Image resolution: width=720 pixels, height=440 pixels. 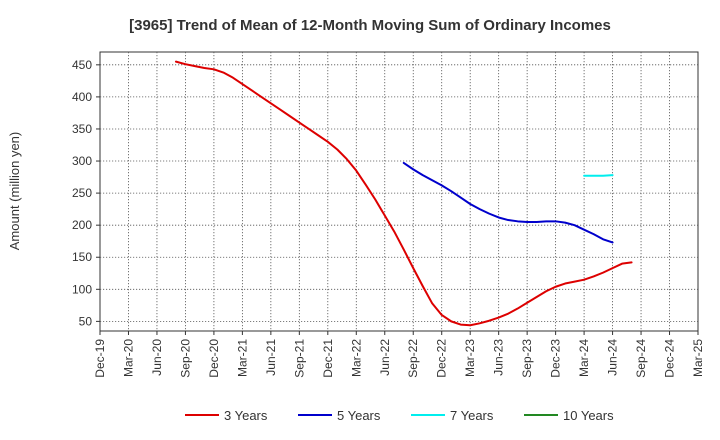 I want to click on series-line-5-years, so click(x=508, y=202).